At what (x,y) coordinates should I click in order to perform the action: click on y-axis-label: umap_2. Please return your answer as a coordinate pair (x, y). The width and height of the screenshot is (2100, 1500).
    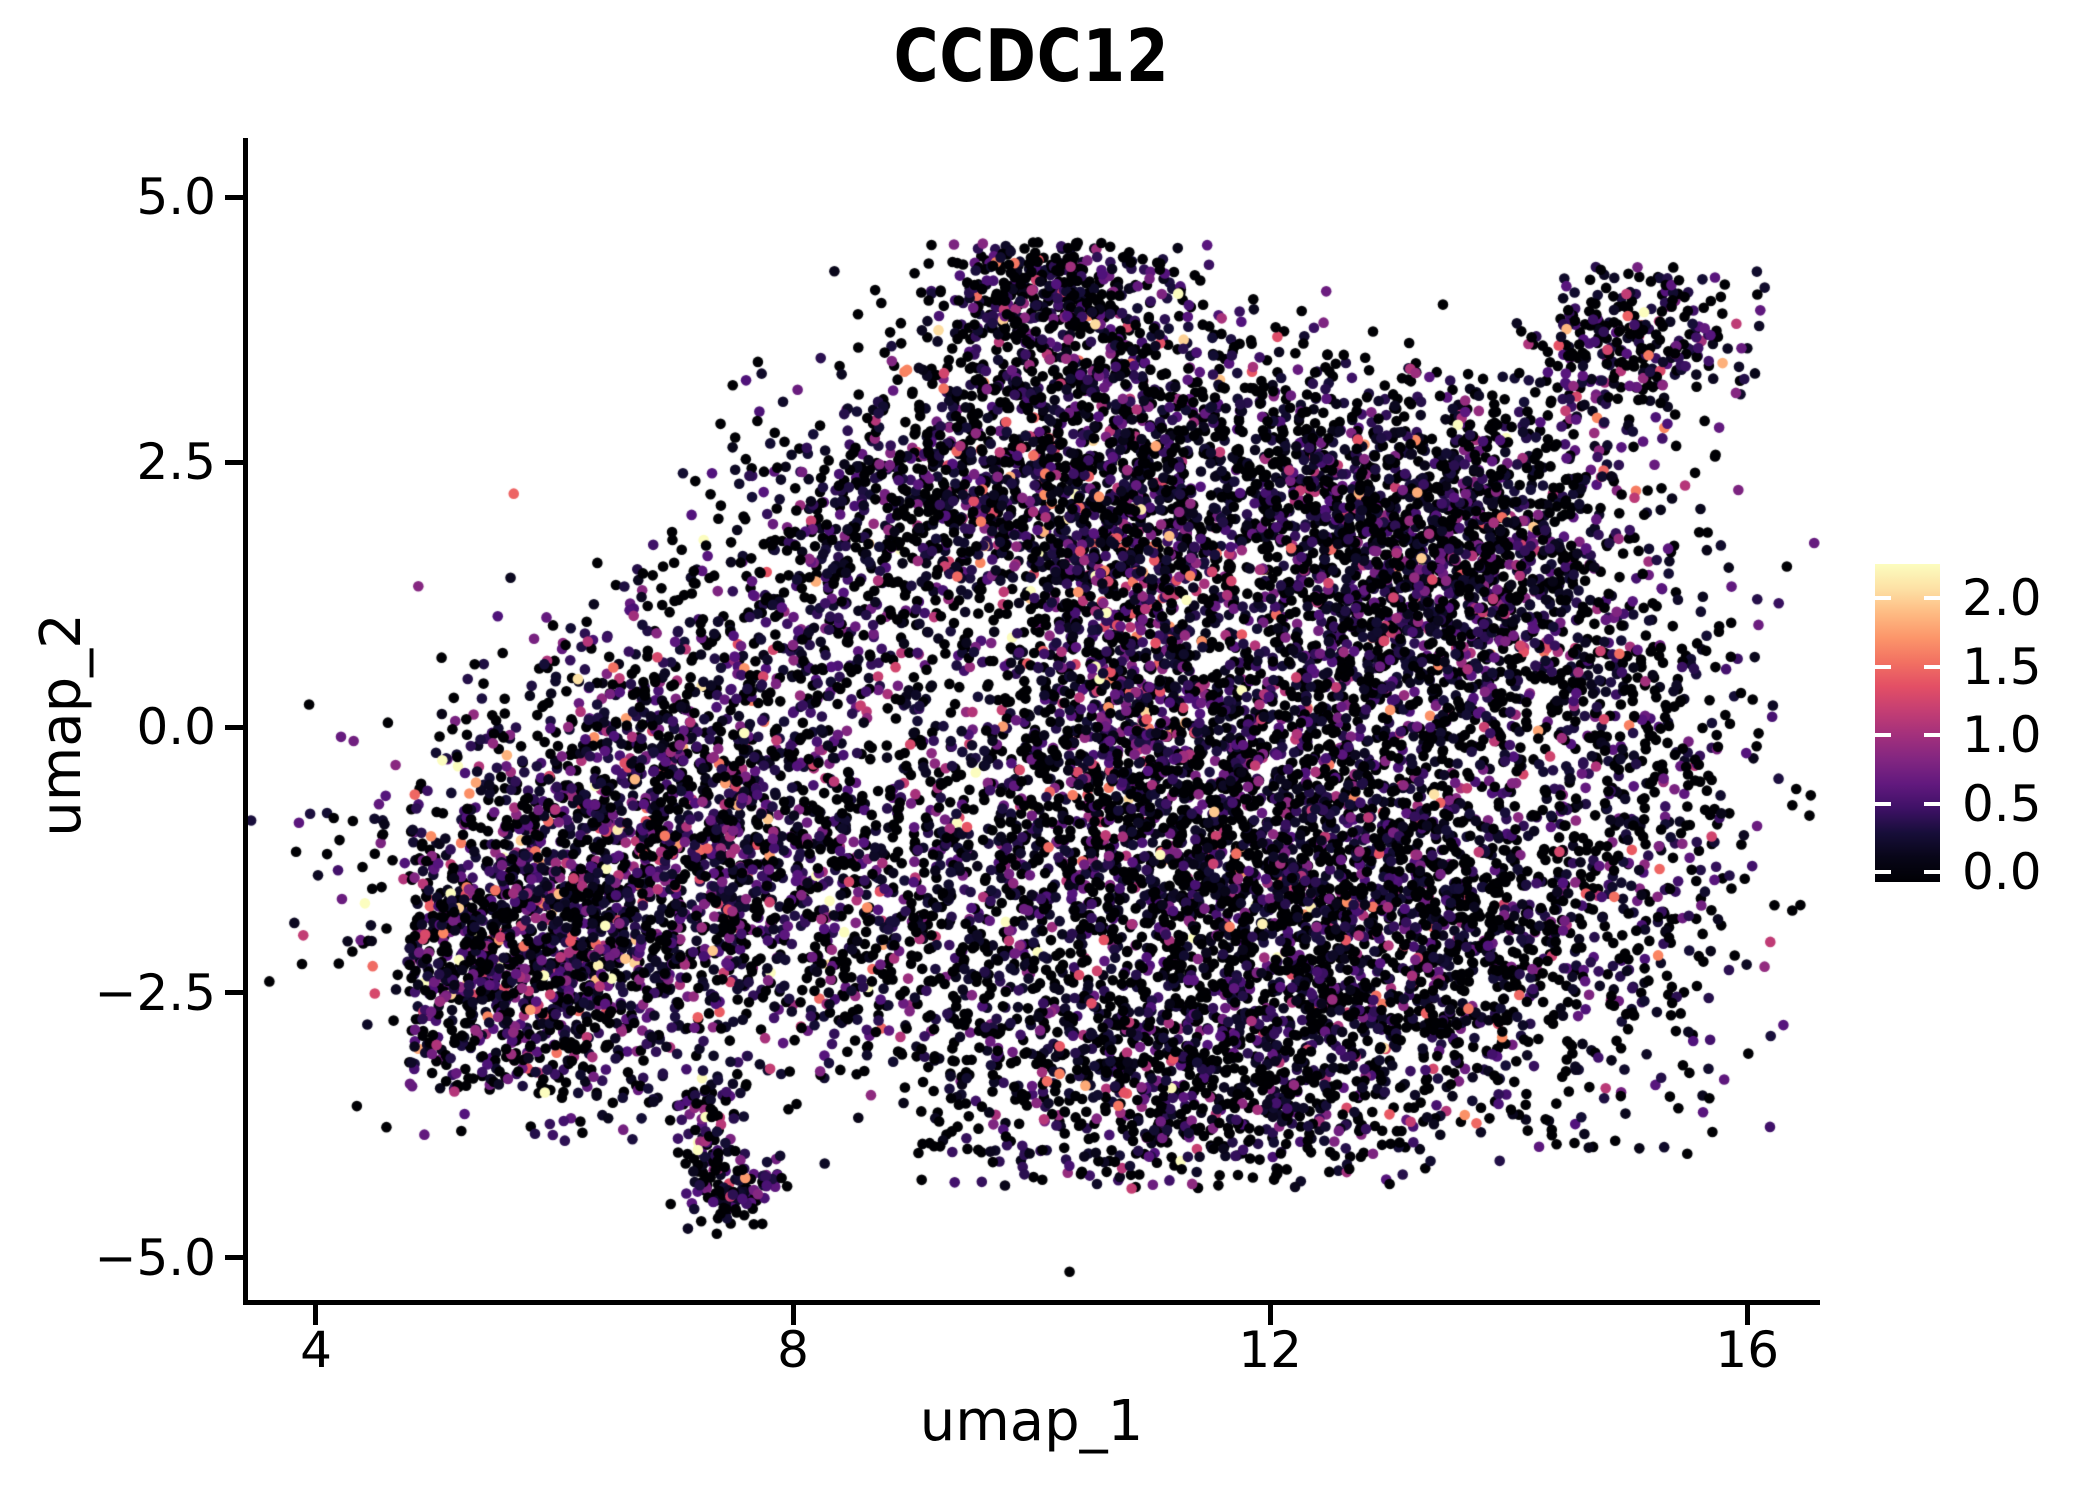
    Looking at the image, I should click on (61, 725).